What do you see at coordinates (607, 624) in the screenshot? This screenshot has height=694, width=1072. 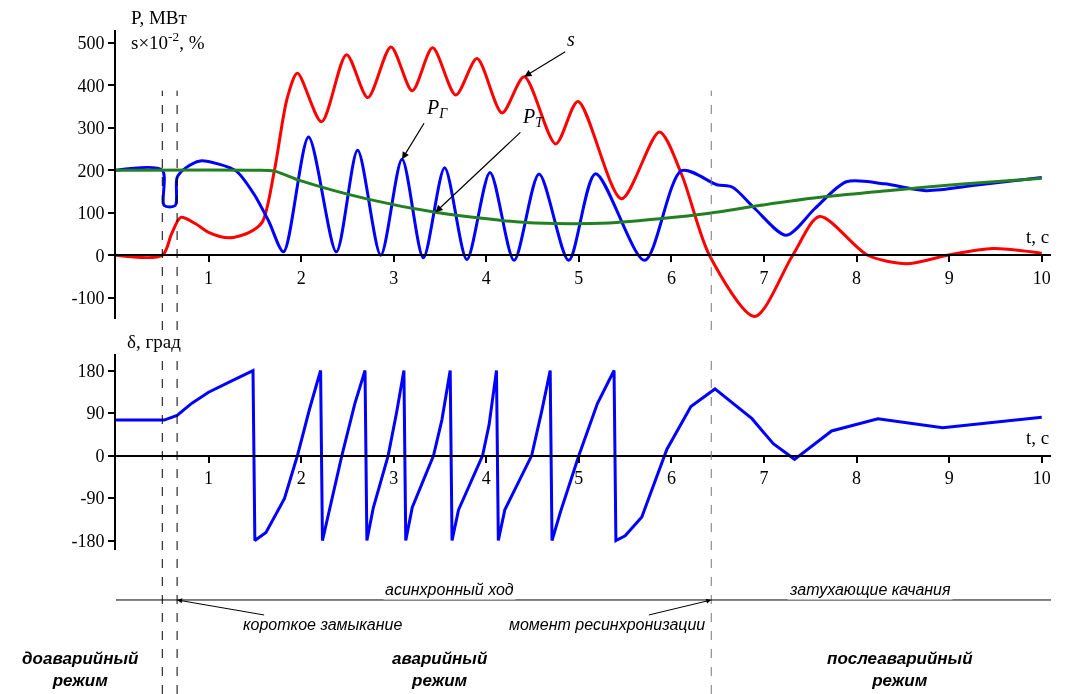 I see `ref-line-label: момент ресинхронизации` at bounding box center [607, 624].